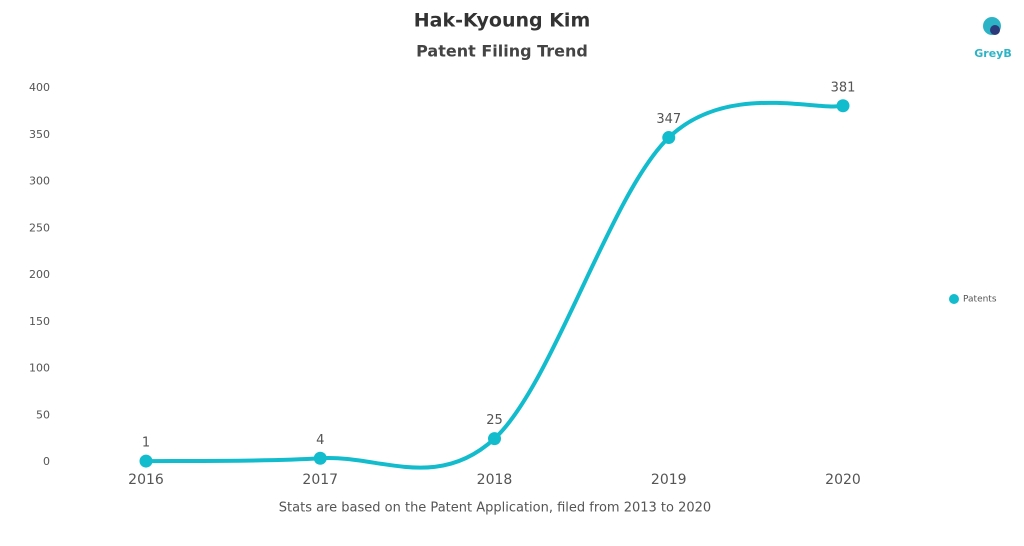 The image size is (1024, 546). I want to click on y-tick-label: 350, so click(39, 134).